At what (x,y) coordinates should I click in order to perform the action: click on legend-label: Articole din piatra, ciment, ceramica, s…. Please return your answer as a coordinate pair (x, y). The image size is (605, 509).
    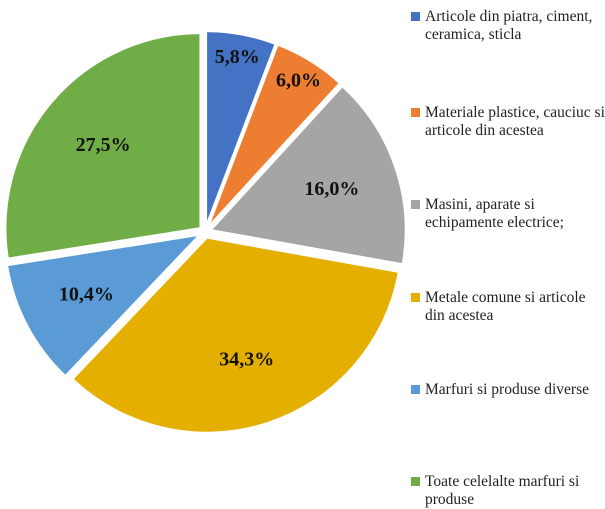
    Looking at the image, I should click on (509, 25).